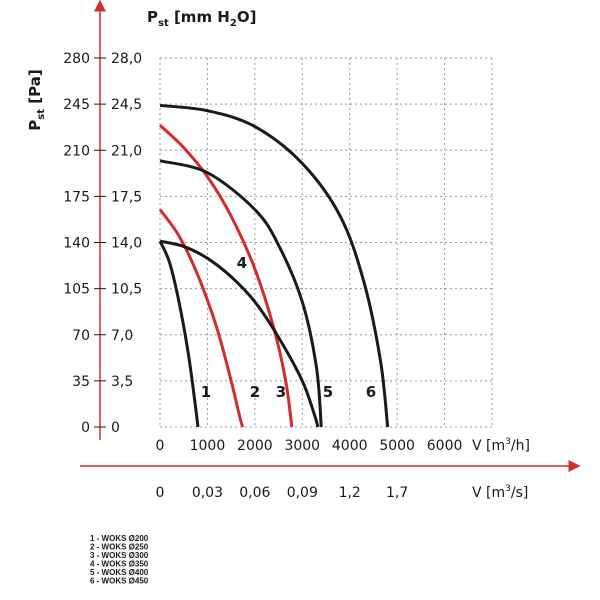  What do you see at coordinates (207, 493) in the screenshot?
I see `x2-tick-label: 0,03` at bounding box center [207, 493].